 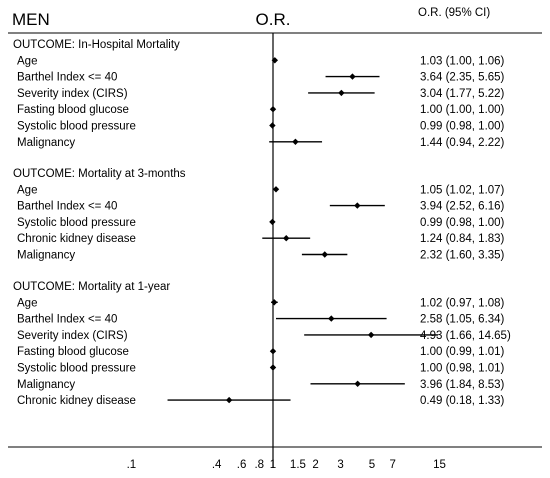 What do you see at coordinates (462, 190) in the screenshot?
I see `ci-value: 1.05 (1.02, 1.07)` at bounding box center [462, 190].